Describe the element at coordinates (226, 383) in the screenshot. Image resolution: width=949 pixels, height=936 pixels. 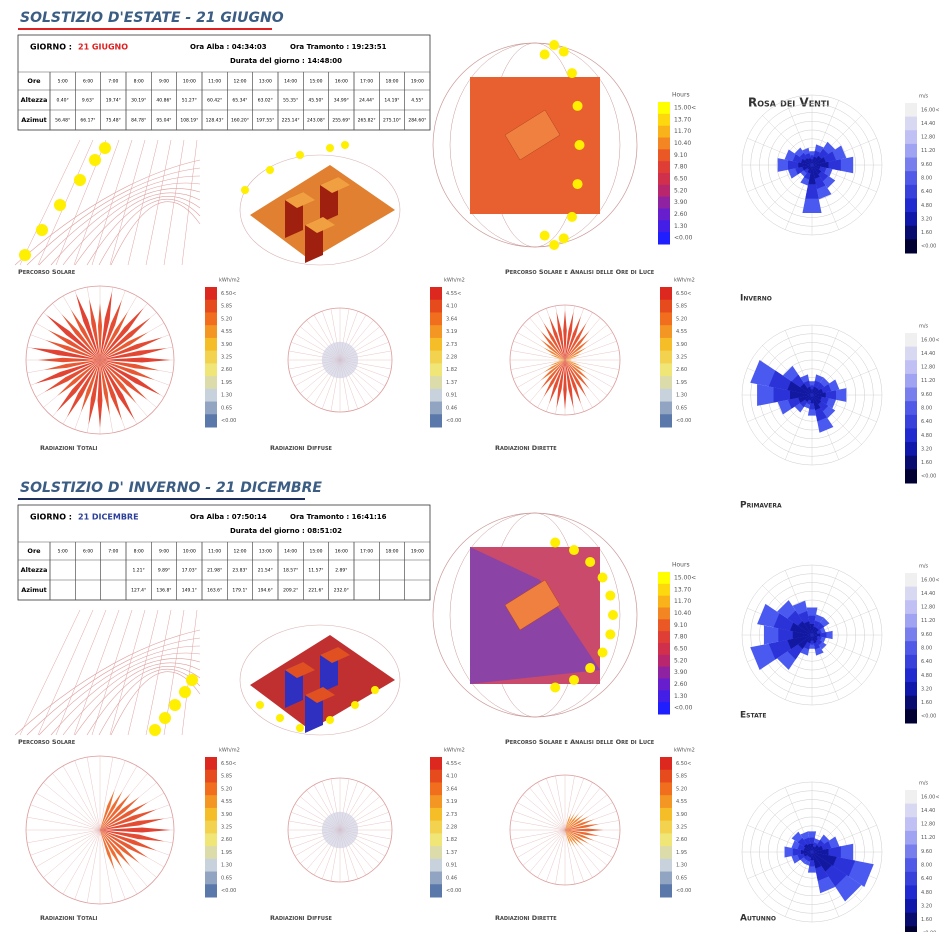
I see `legend-label: 1.95` at that location.